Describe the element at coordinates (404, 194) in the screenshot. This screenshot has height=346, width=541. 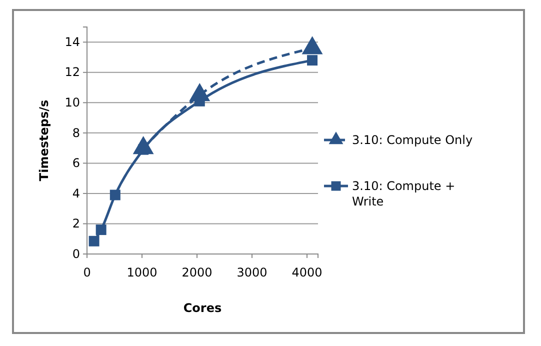
I see `legend-label: 3.10: Compute + Write` at that location.